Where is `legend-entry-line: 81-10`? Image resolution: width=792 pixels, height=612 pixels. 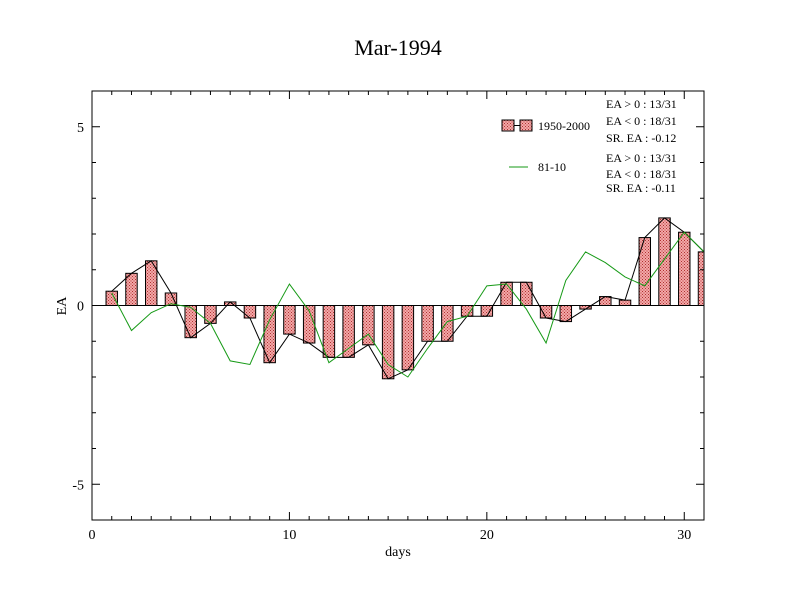
legend-entry-line: 81-10 is located at coordinates (537, 167).